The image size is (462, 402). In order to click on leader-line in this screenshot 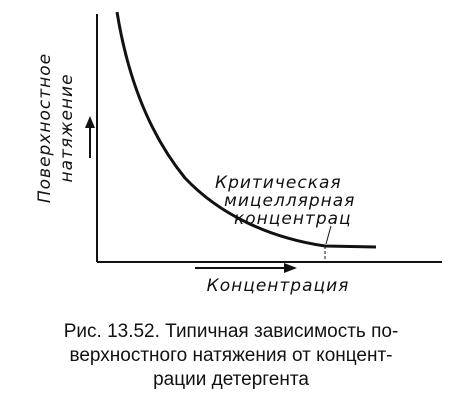, I will do `click(328, 235)`.